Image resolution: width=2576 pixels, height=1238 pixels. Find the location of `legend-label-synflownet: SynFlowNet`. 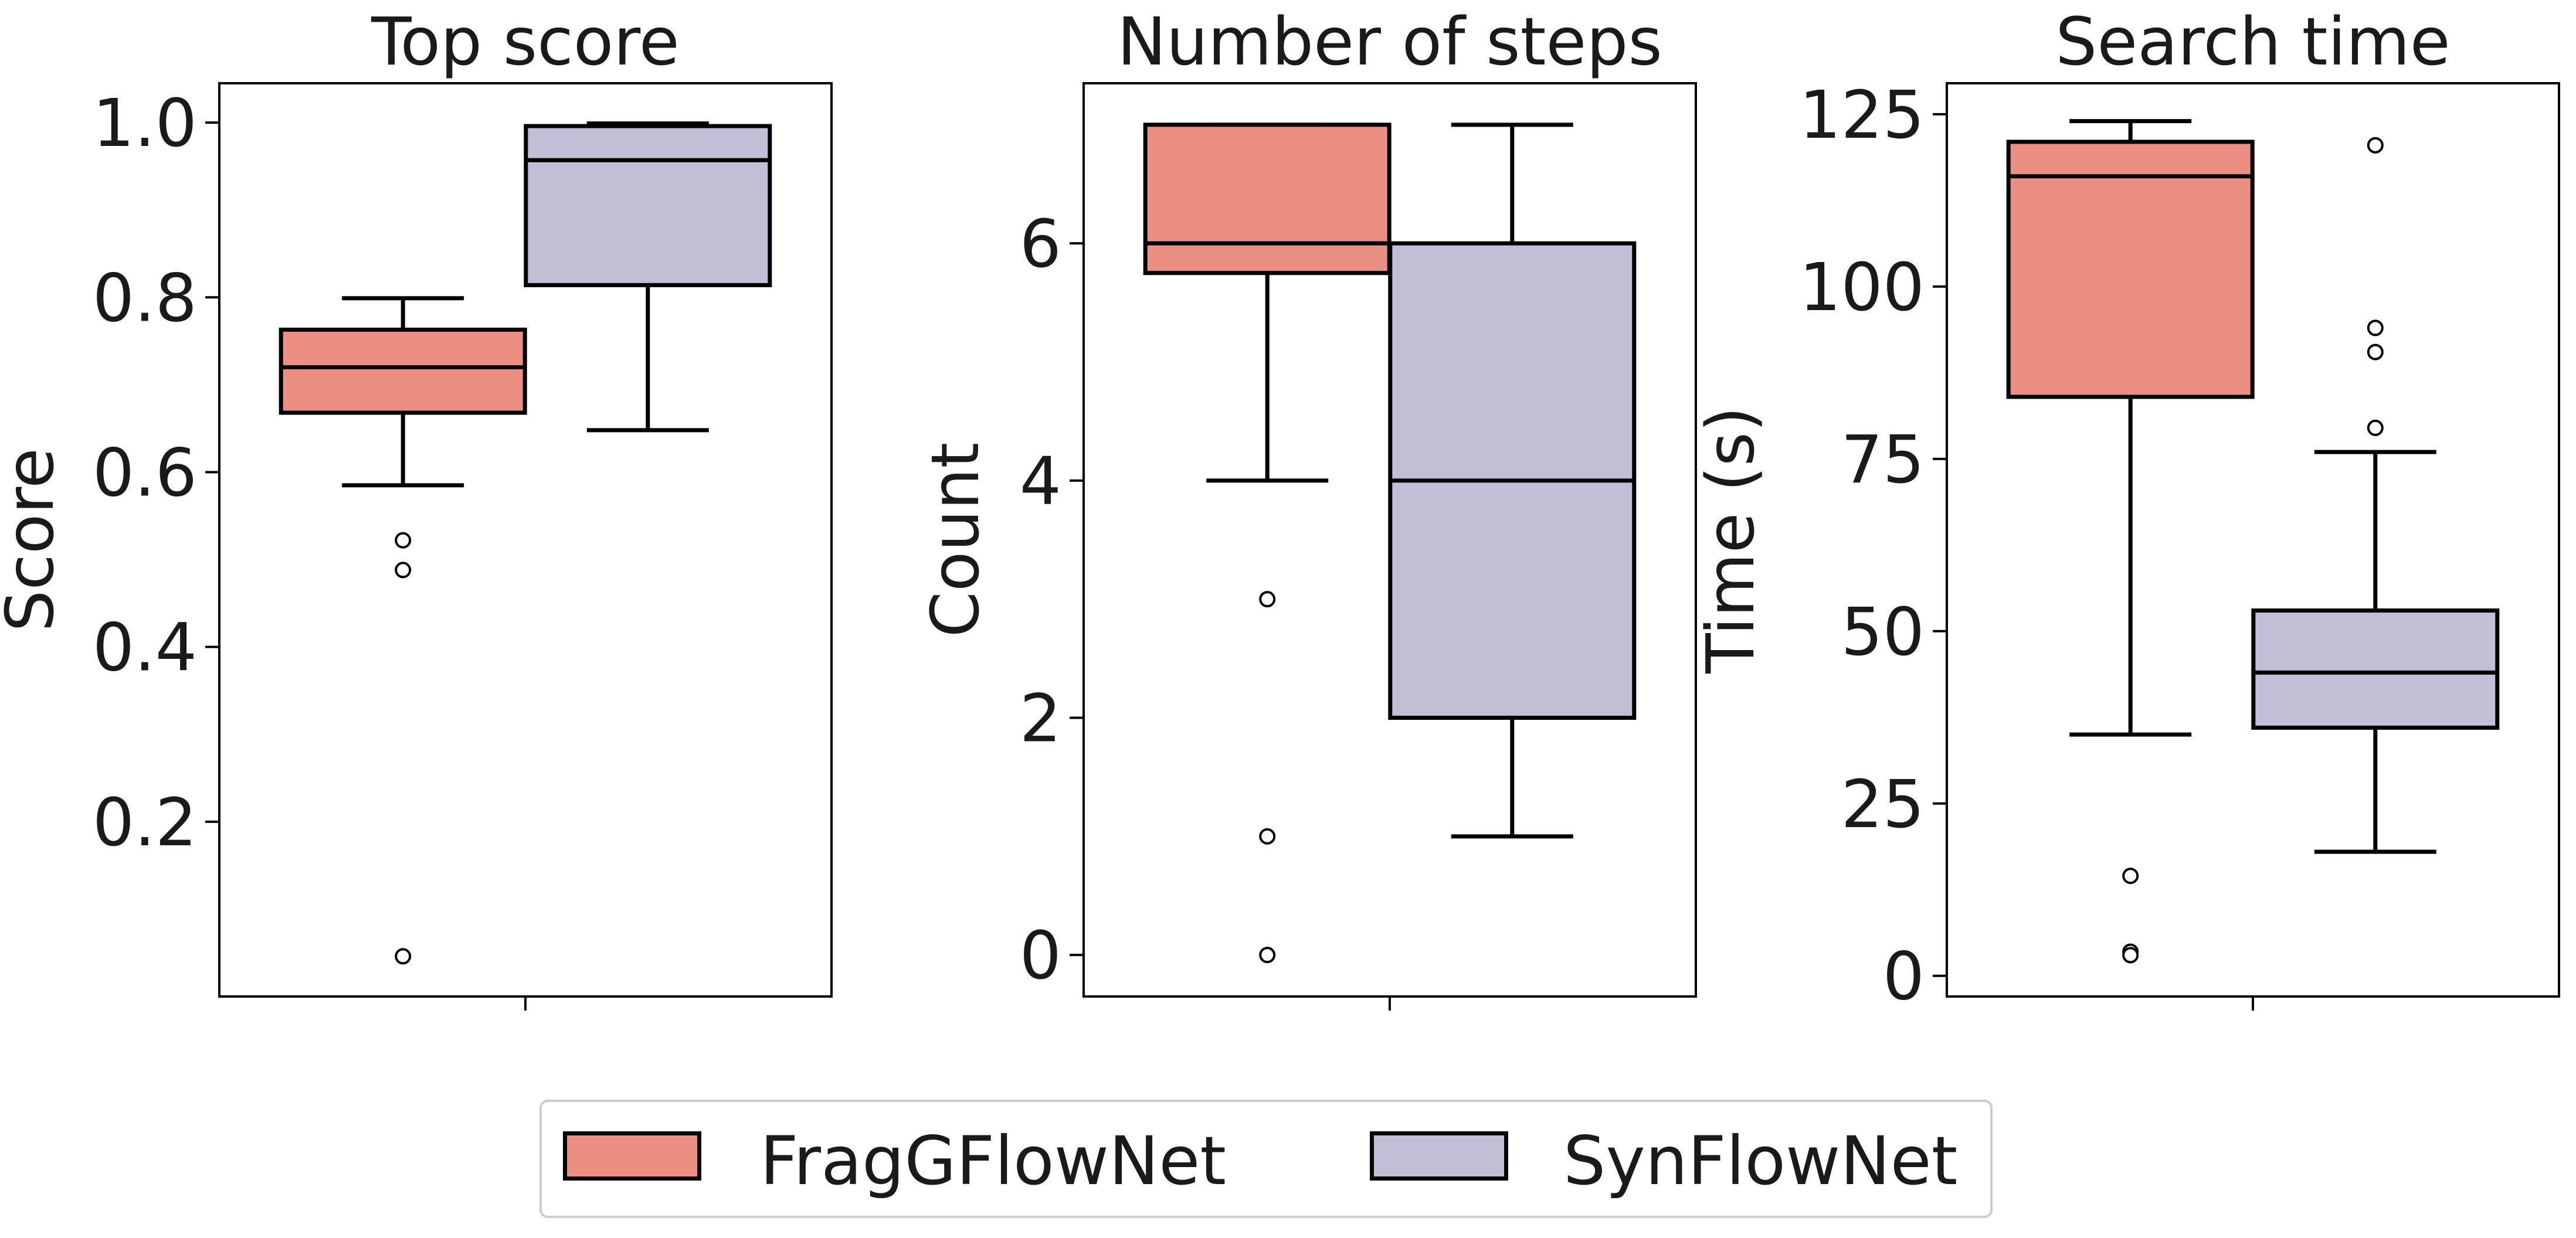

legend-label-synflownet: SynFlowNet is located at coordinates (1760, 1161).